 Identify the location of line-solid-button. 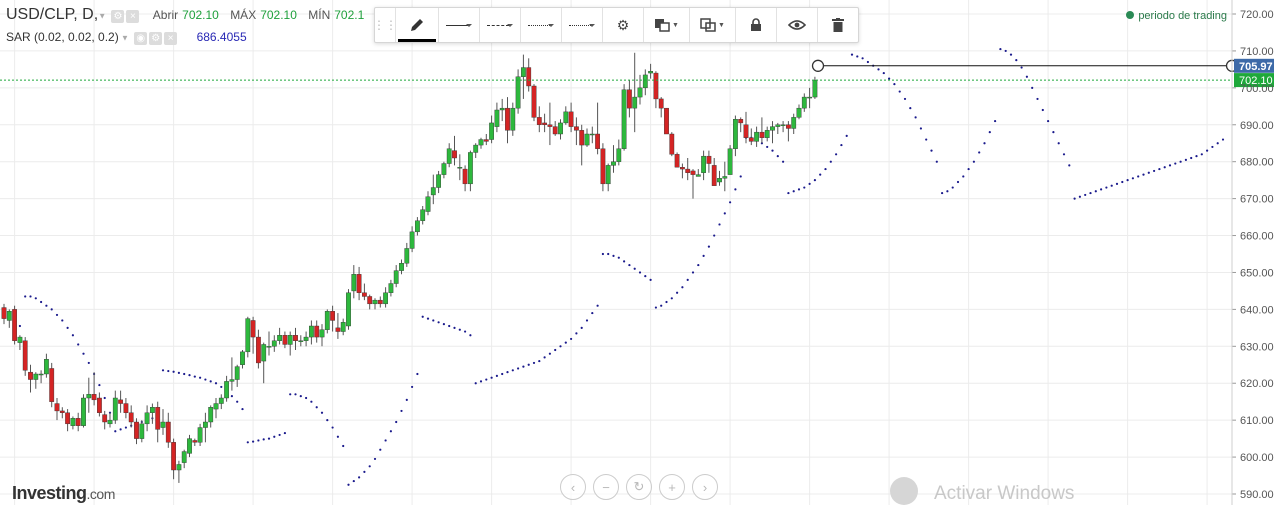
(459, 25).